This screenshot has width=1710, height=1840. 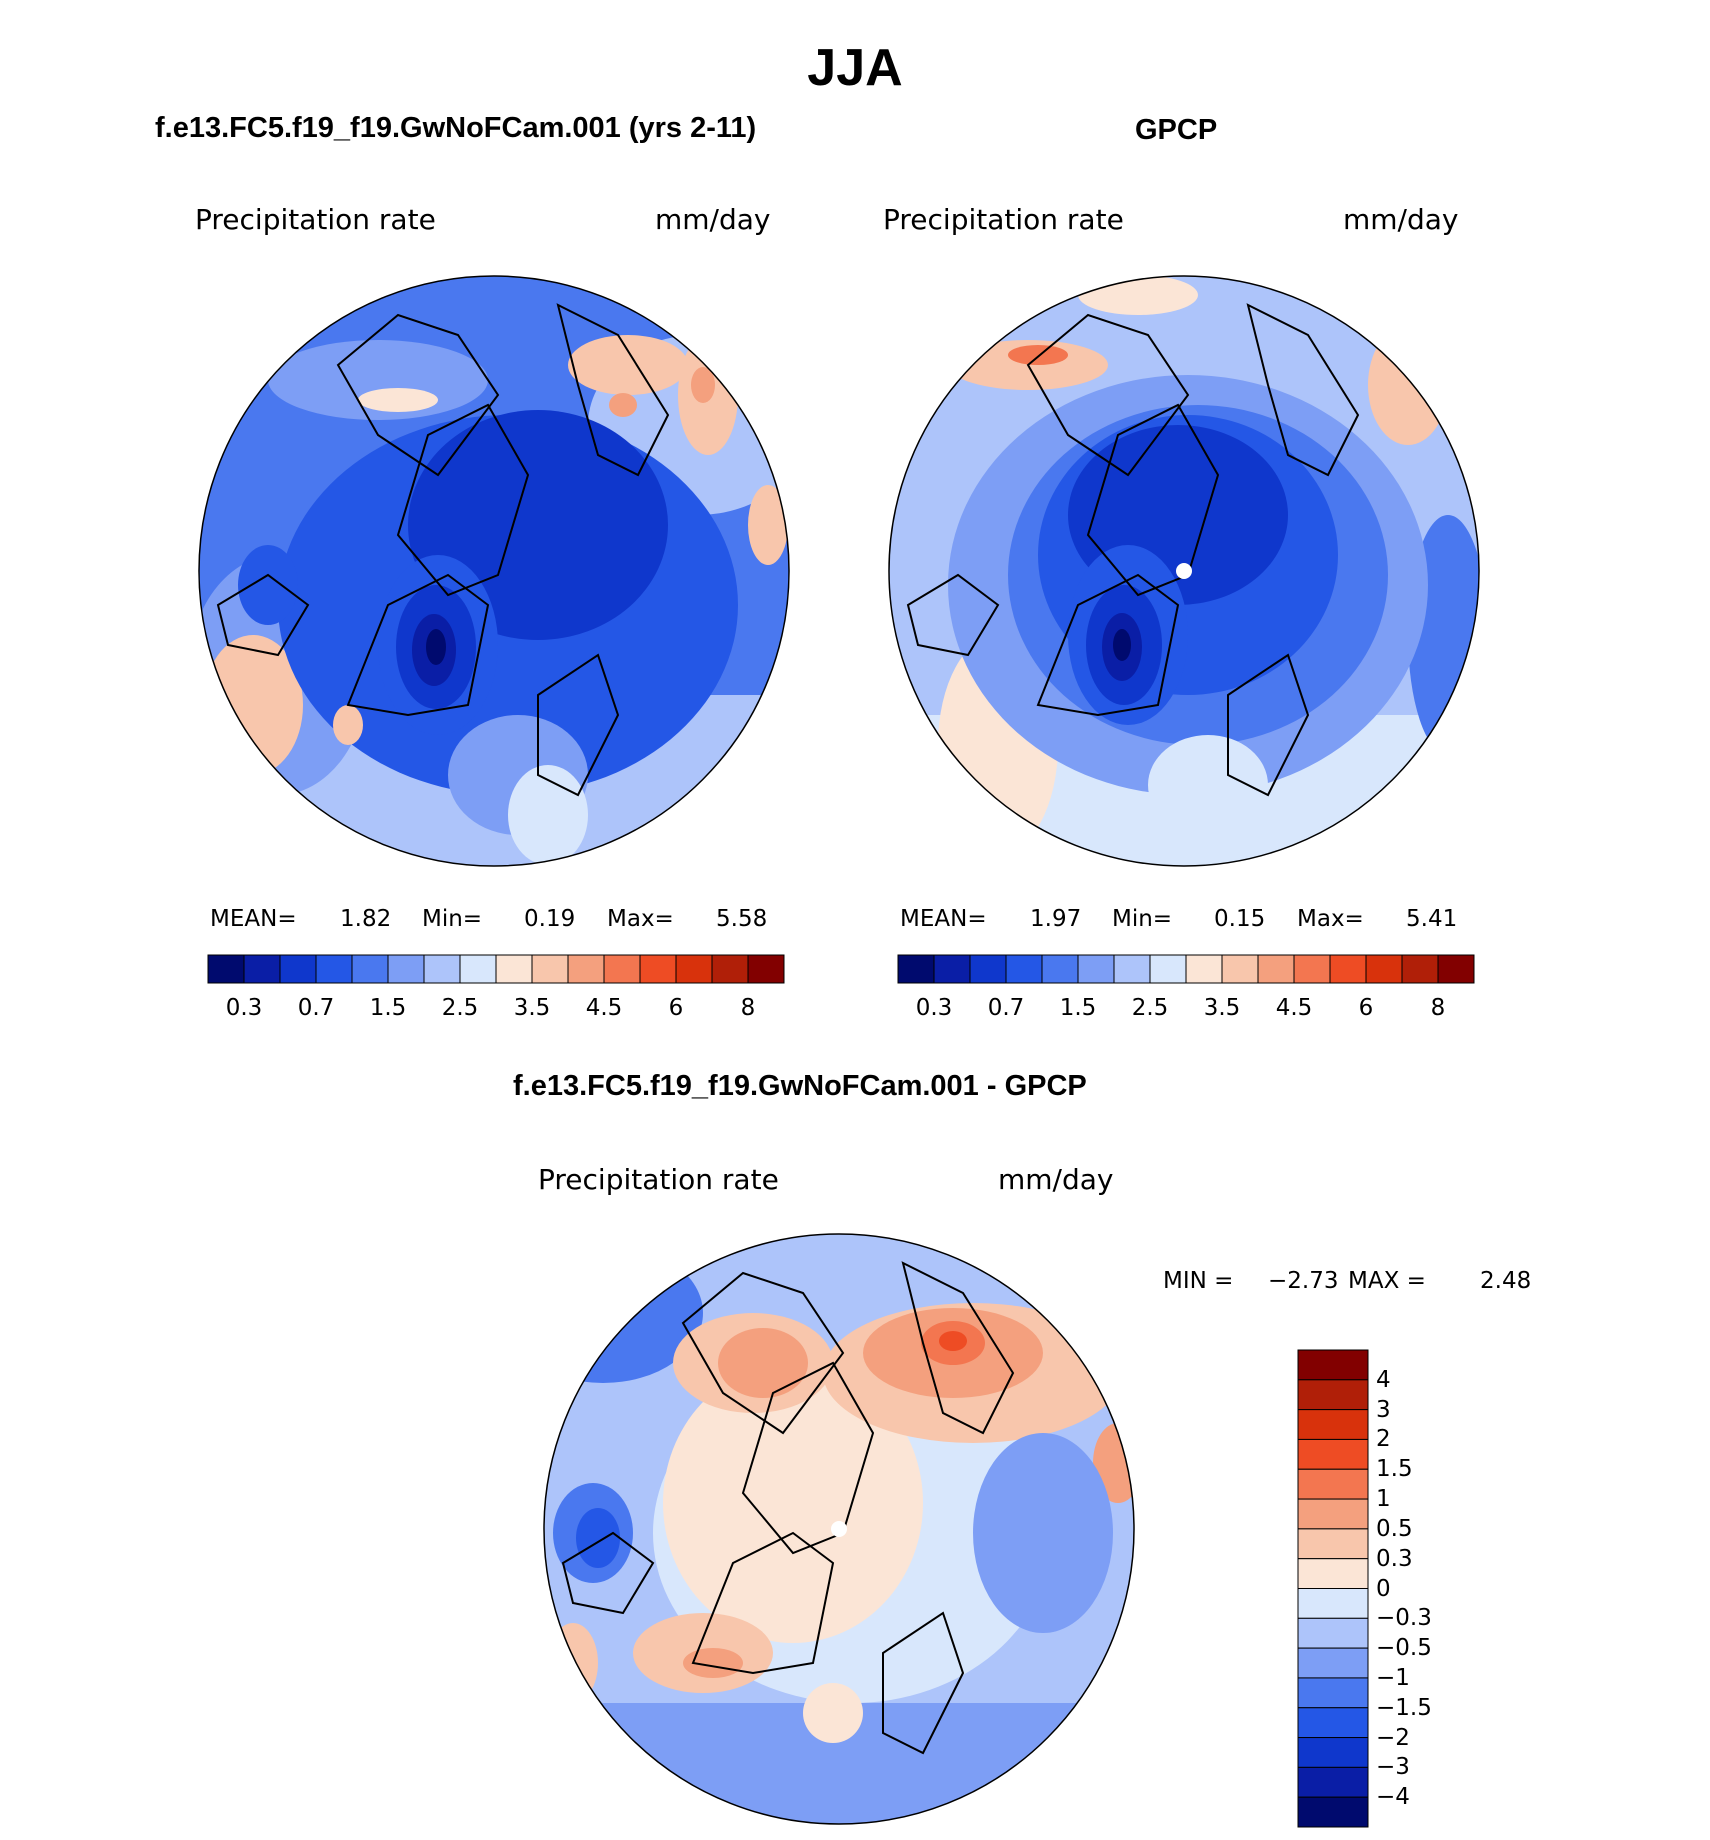 What do you see at coordinates (550, 919) in the screenshot?
I see `panel1-min-value: 0.19` at bounding box center [550, 919].